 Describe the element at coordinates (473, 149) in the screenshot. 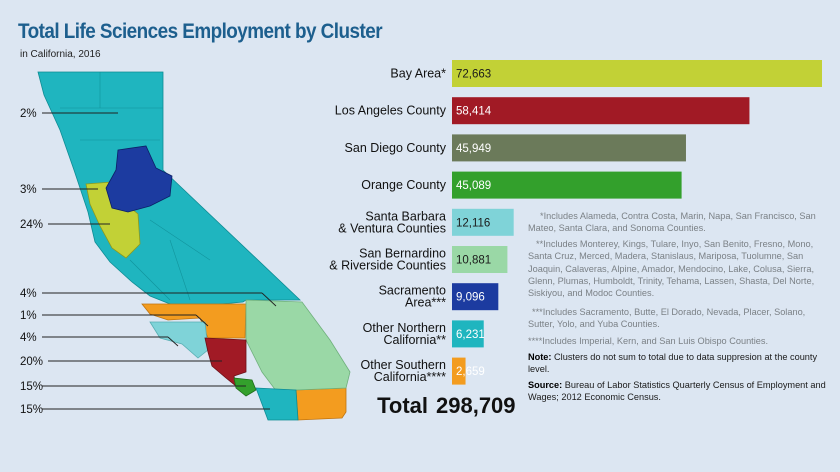

I see `bar-value-label: 45,949` at that location.